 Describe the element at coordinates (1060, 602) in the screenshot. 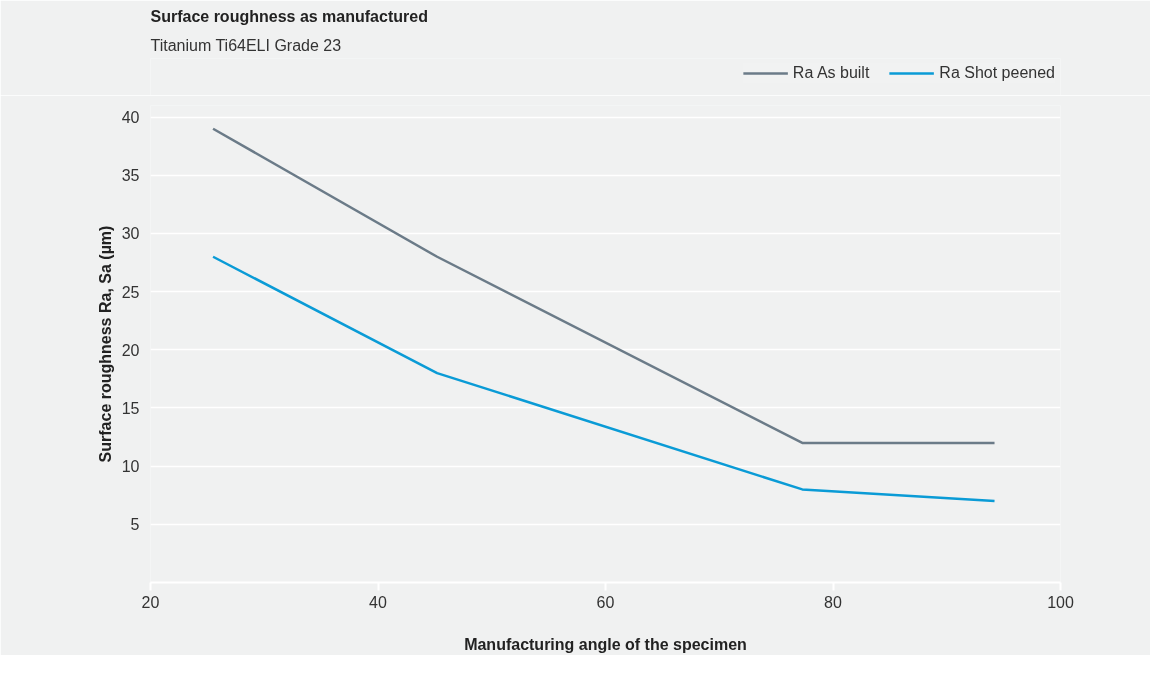

I see `x-tick-label: 100` at that location.